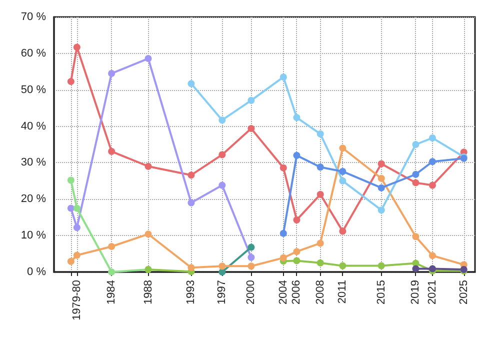 The height and width of the screenshot is (350, 500). I want to click on x-tick-label: 2019, so click(416, 292).